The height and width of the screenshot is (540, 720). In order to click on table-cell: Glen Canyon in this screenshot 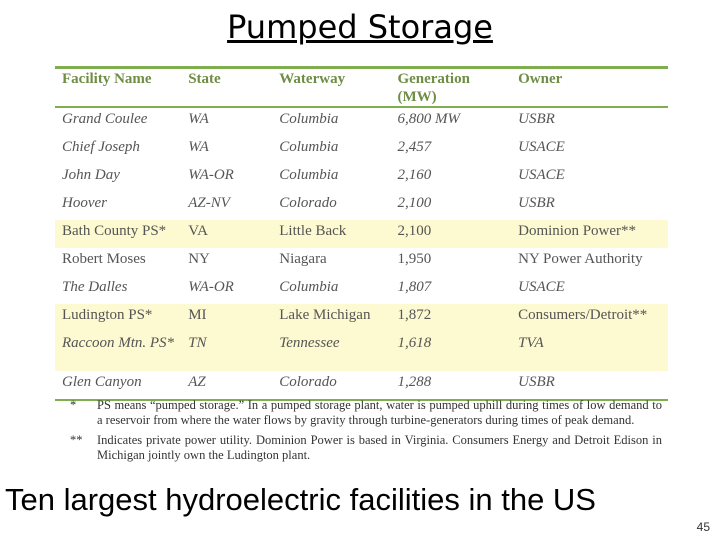, I will do `click(118, 386)`.